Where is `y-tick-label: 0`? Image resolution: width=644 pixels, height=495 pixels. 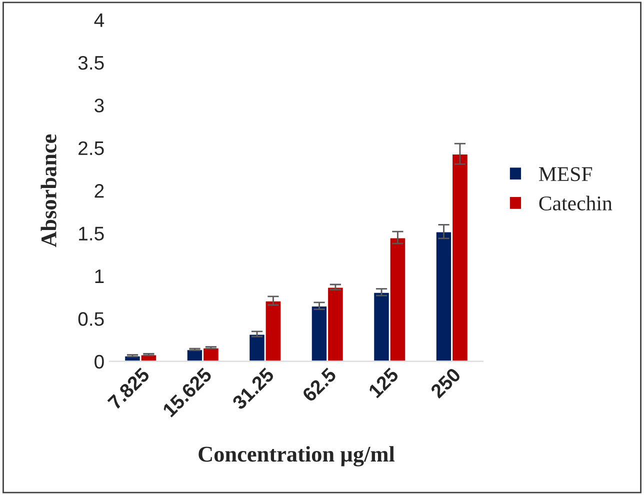
y-tick-label: 0 is located at coordinates (99, 361).